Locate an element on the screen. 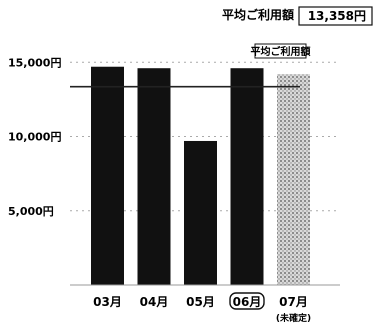  x-tick-label: 05月 is located at coordinates (200, 302).